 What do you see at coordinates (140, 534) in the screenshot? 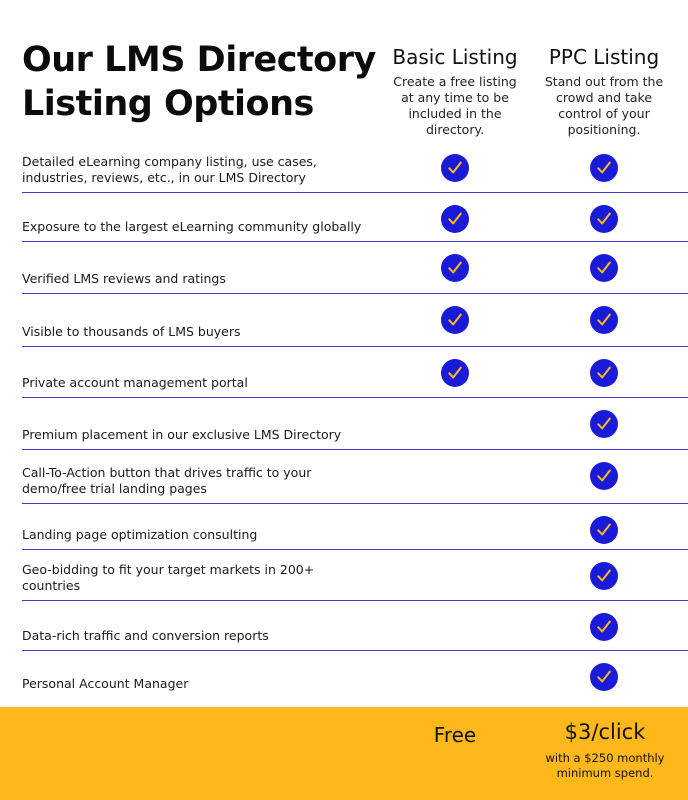
I see `feature-label: Landing page optimization consulting` at bounding box center [140, 534].